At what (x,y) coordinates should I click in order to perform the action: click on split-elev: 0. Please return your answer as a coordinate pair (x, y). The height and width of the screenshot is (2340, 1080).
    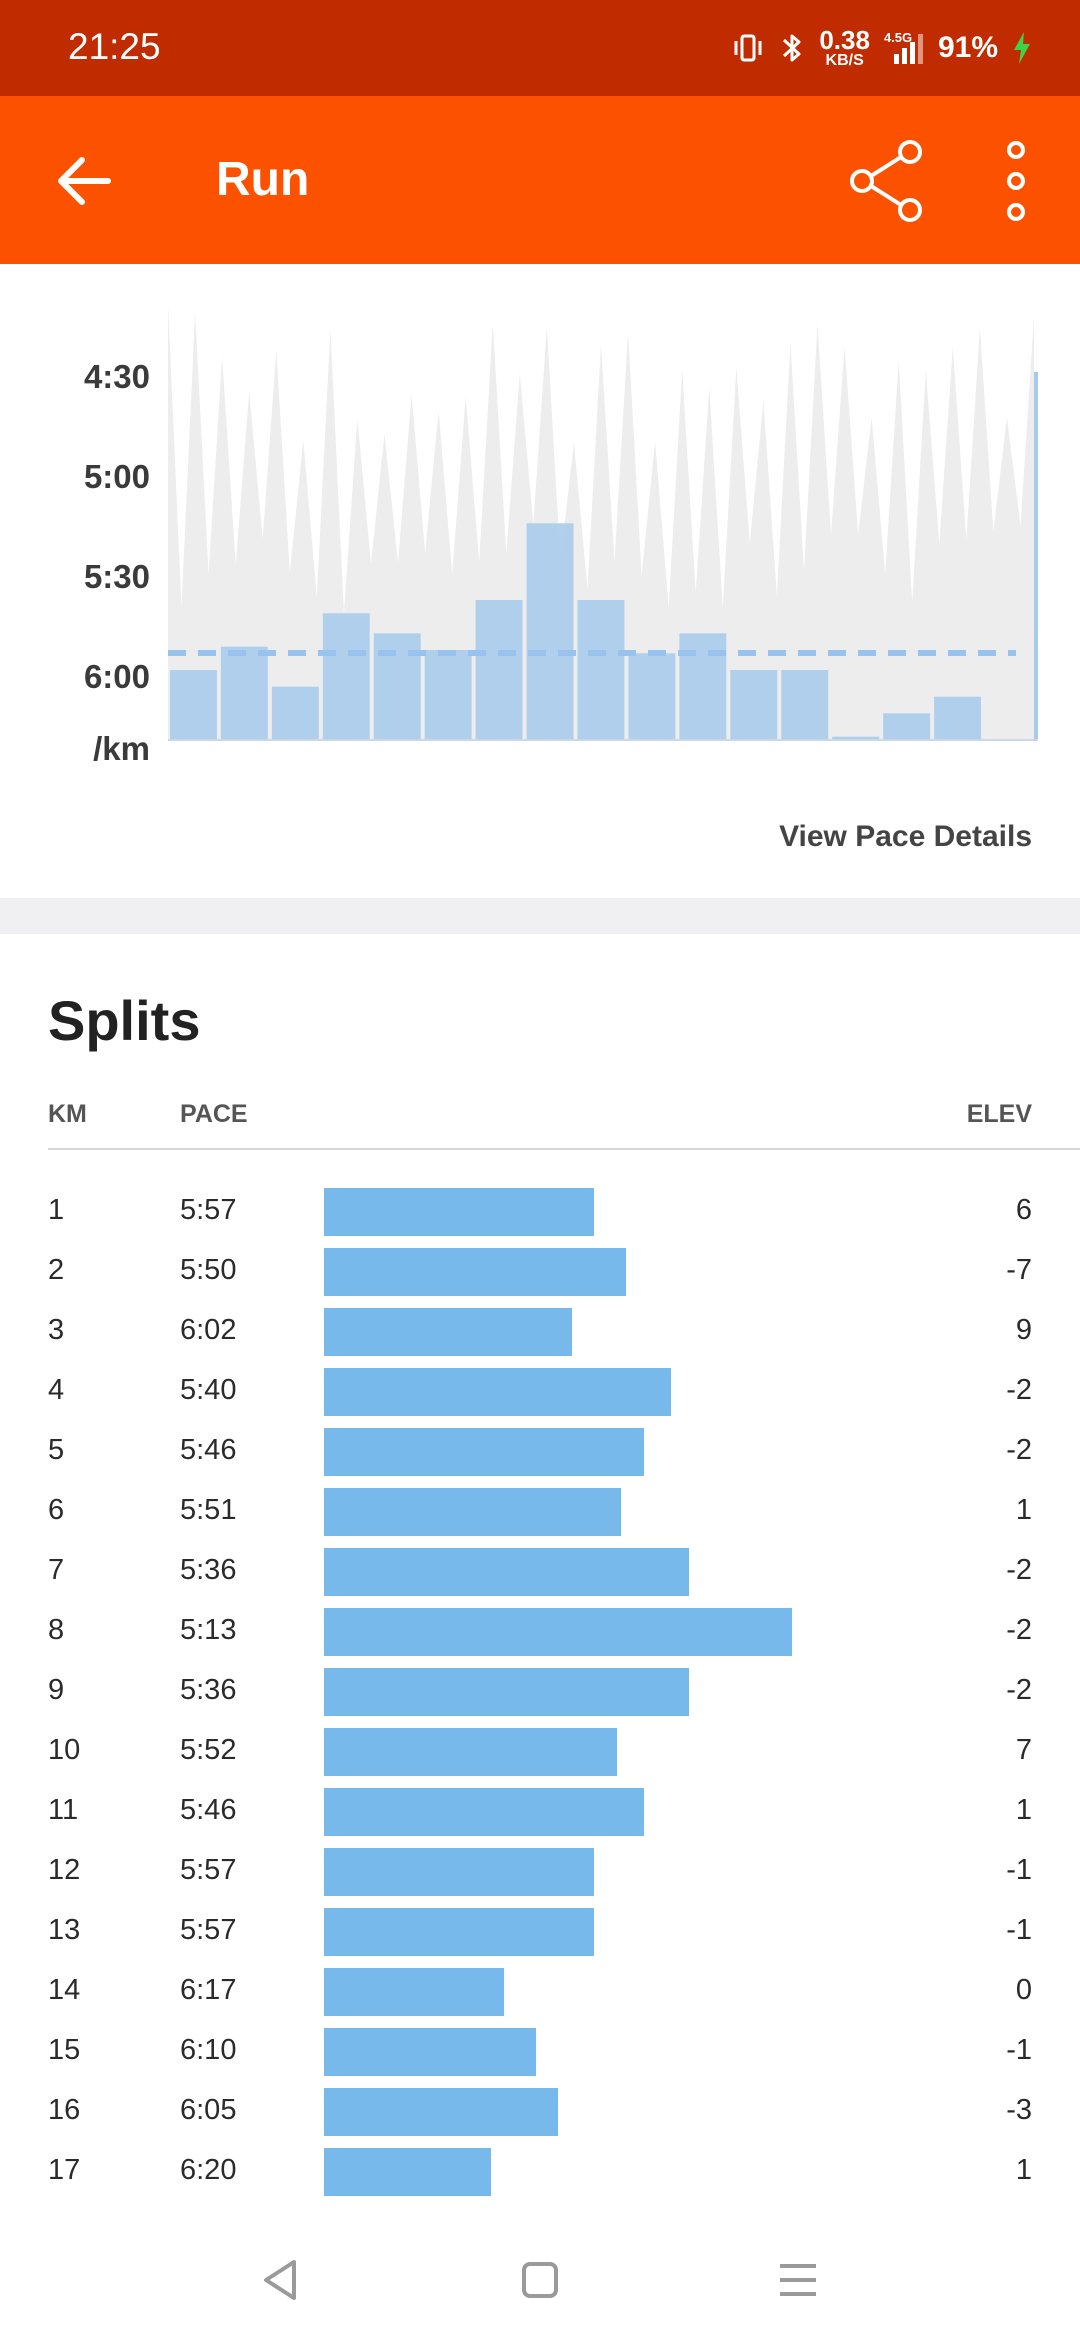
    Looking at the image, I should click on (1023, 1990).